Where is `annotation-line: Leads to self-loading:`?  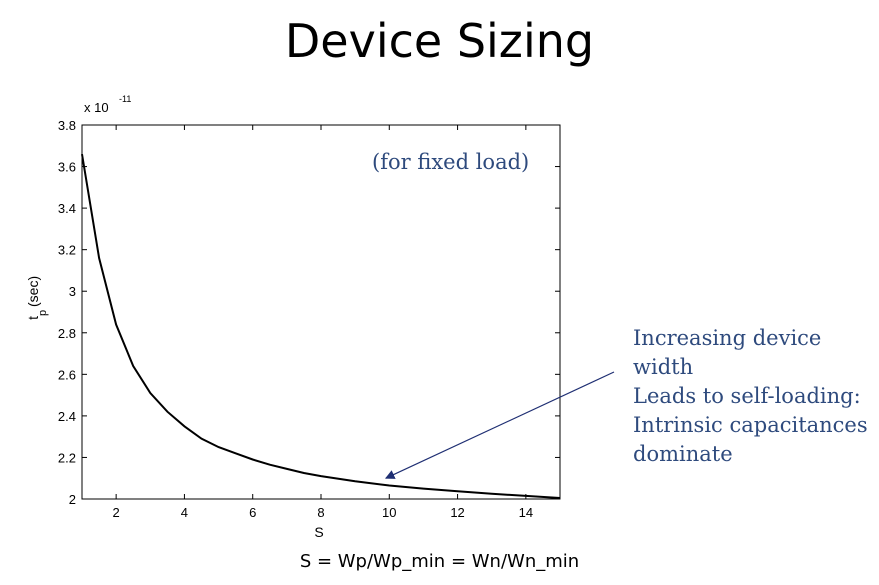
annotation-line: Leads to self-loading: is located at coordinates (747, 396).